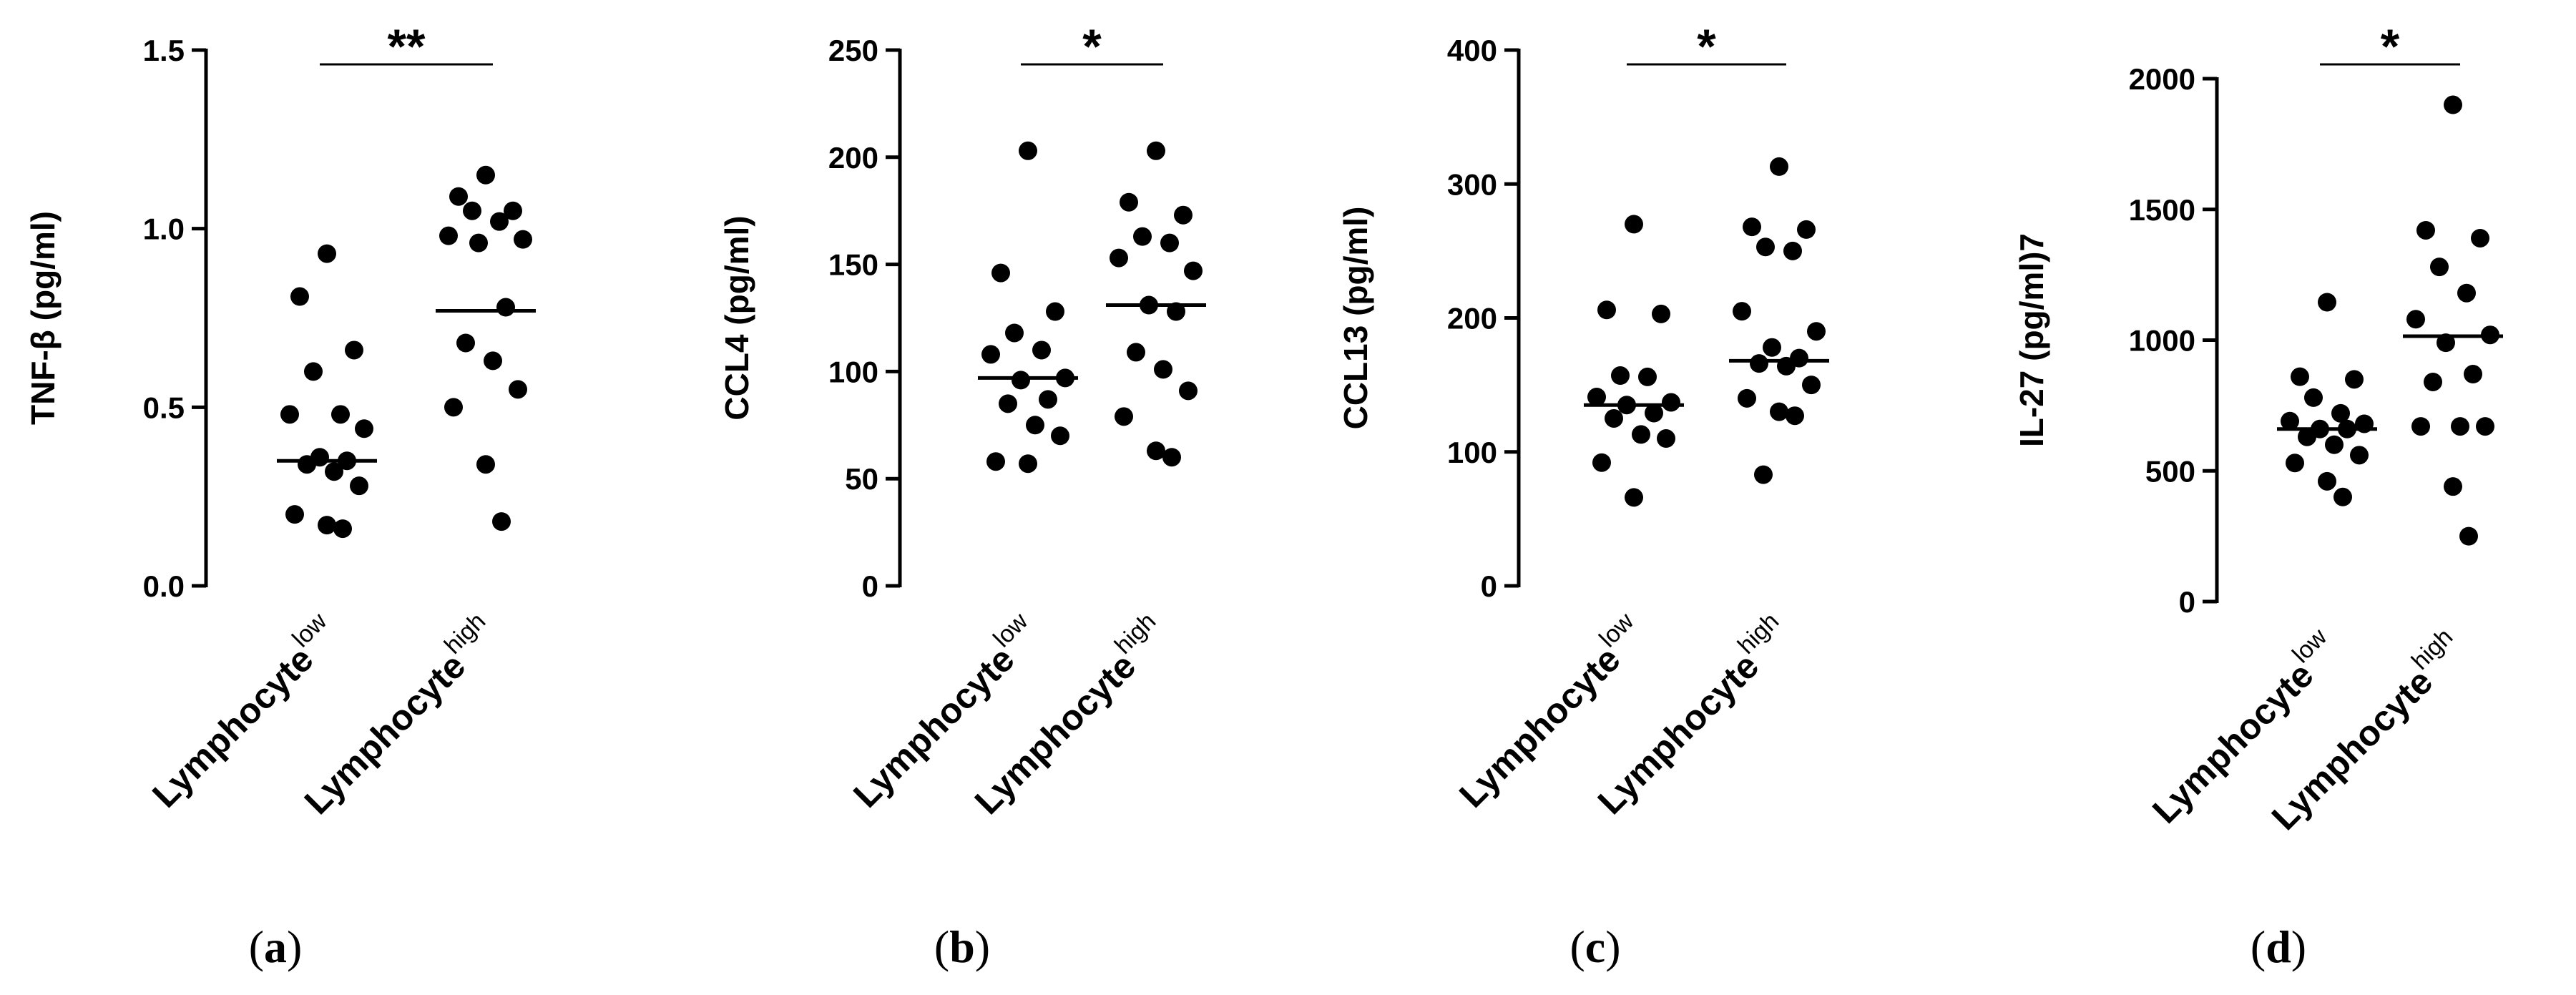 The width and height of the screenshot is (2576, 995). I want to click on panel-letter: (a), so click(276, 947).